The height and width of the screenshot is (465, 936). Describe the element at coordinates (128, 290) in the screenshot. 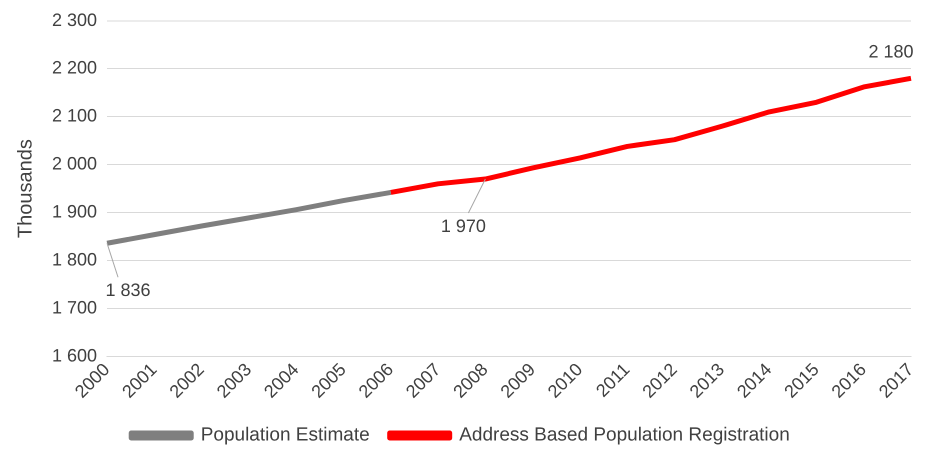

I see `data-label: 1 836` at that location.